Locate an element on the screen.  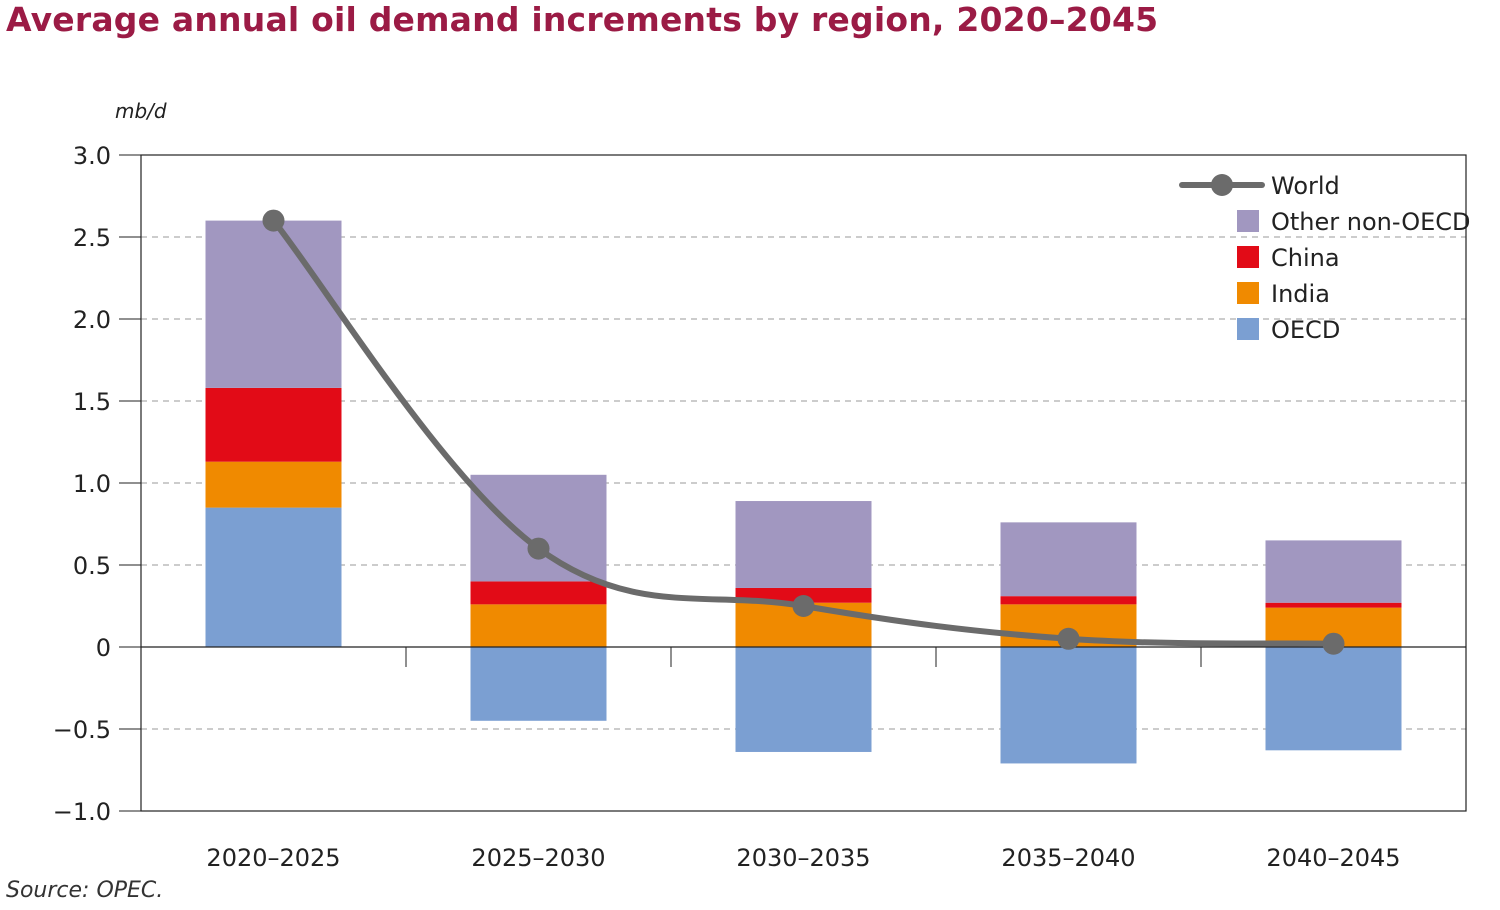
legend-label: China is located at coordinates (1305, 258).